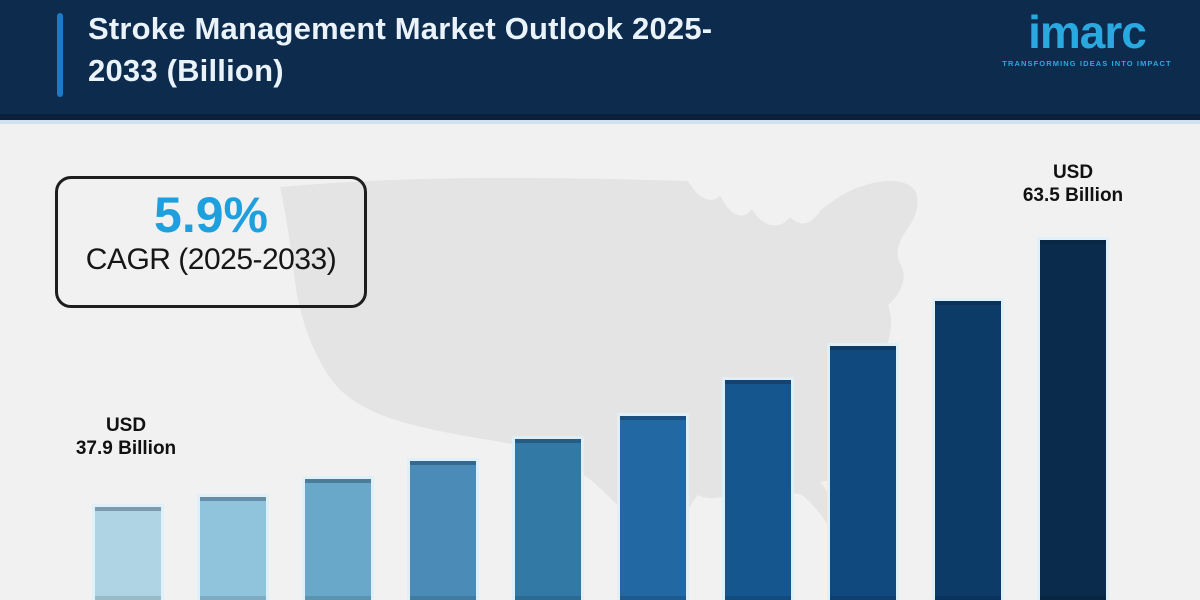 Image resolution: width=1200 pixels, height=600 pixels. What do you see at coordinates (211, 215) in the screenshot?
I see `cagr-value: 5.9%` at bounding box center [211, 215].